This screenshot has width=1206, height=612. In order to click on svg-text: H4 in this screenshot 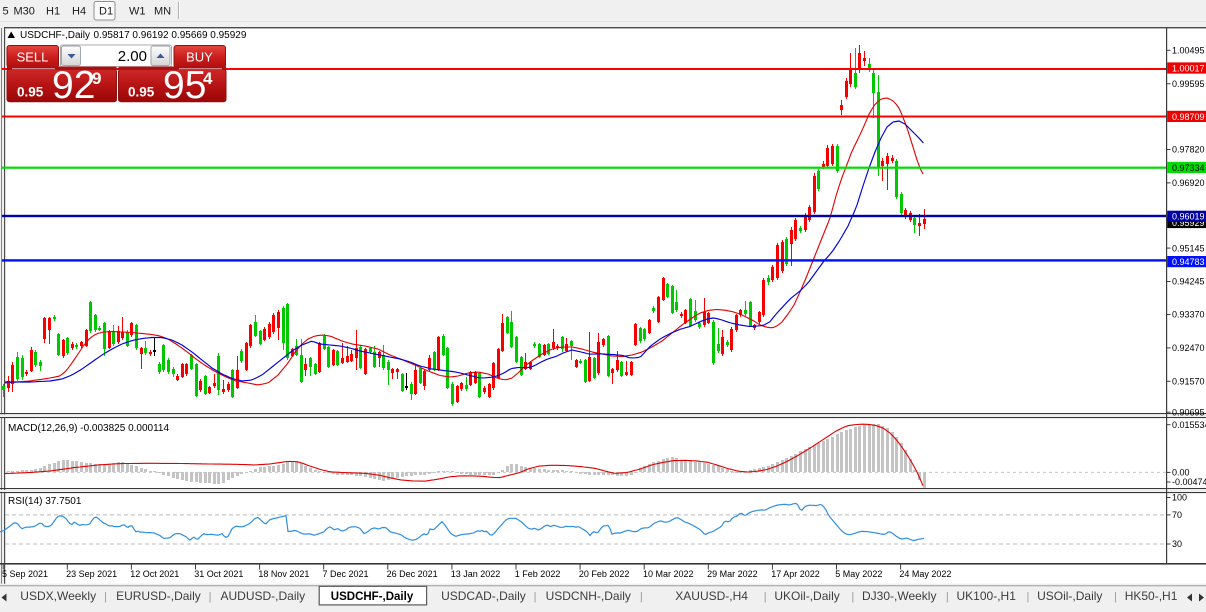, I will do `click(79, 12)`.